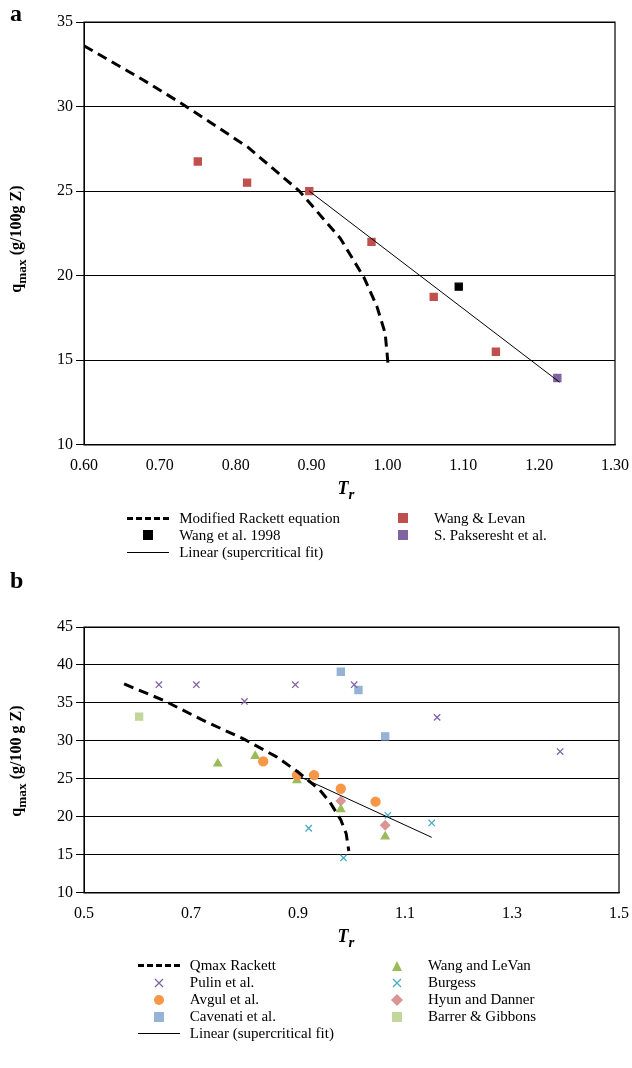  What do you see at coordinates (451, 983) in the screenshot?
I see `legend-label: Burgess` at bounding box center [451, 983].